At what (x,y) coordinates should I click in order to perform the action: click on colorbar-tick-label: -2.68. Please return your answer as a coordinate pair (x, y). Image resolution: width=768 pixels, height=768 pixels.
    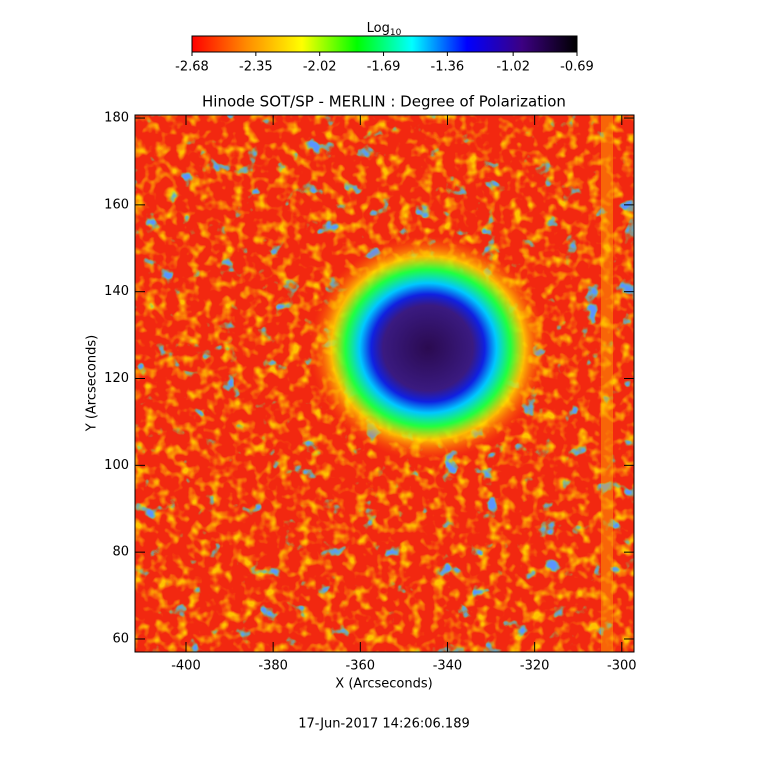
    Looking at the image, I should click on (192, 67).